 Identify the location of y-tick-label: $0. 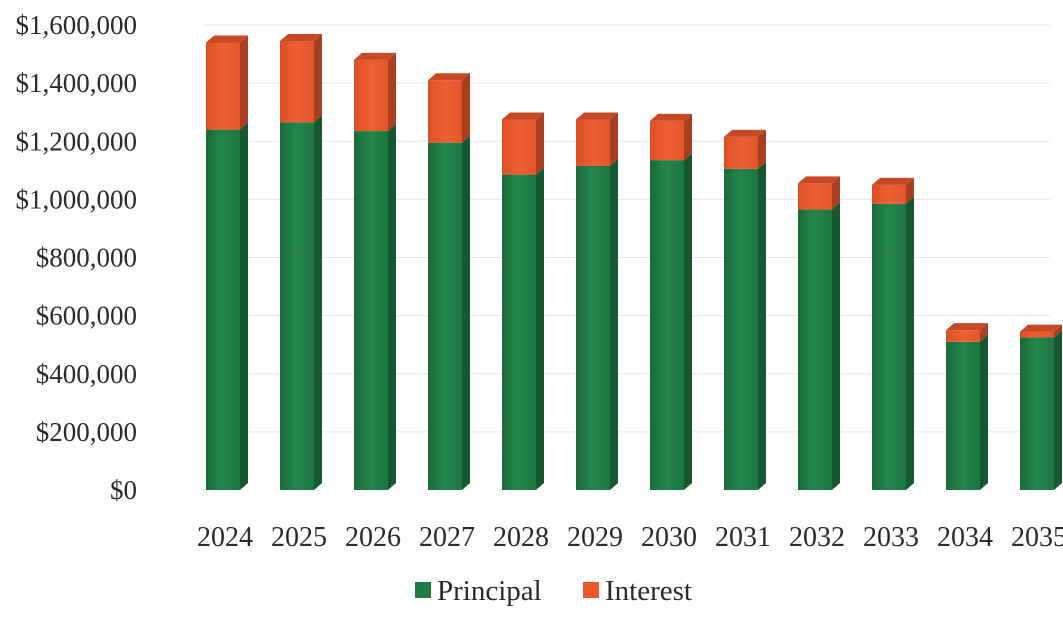
(123, 490).